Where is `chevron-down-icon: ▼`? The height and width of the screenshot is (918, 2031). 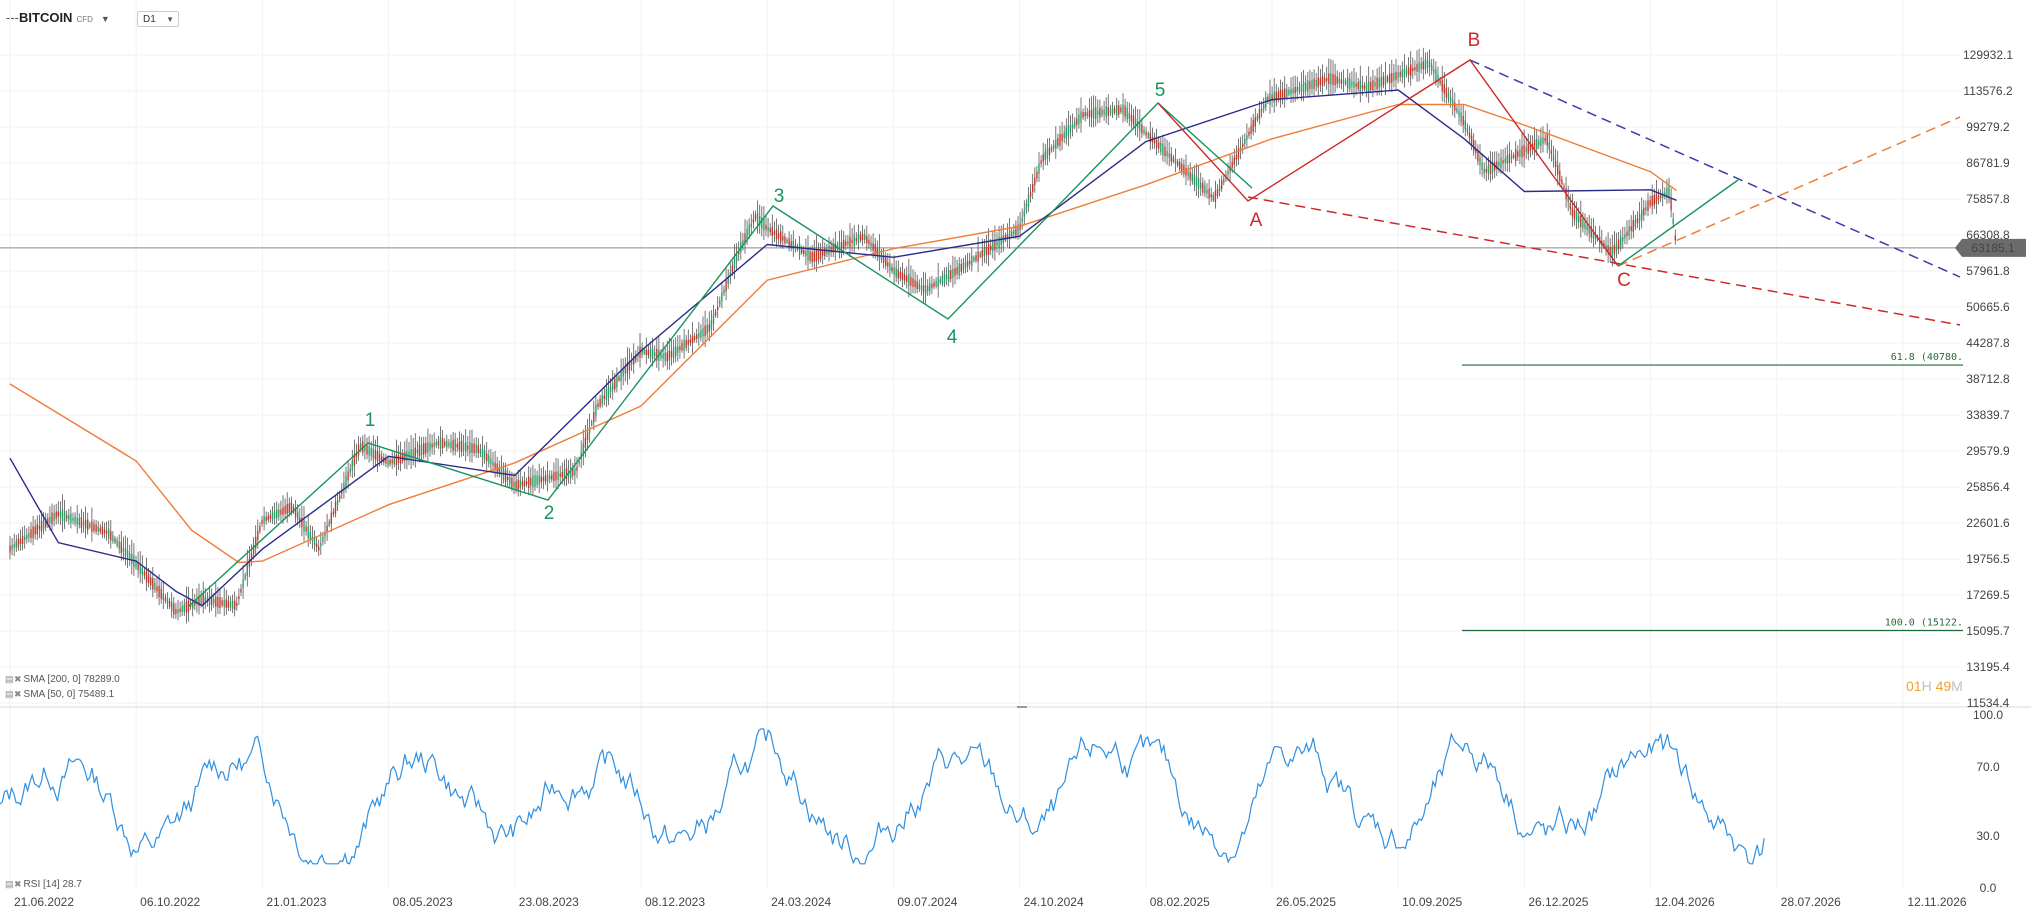 chevron-down-icon: ▼ is located at coordinates (105, 19).